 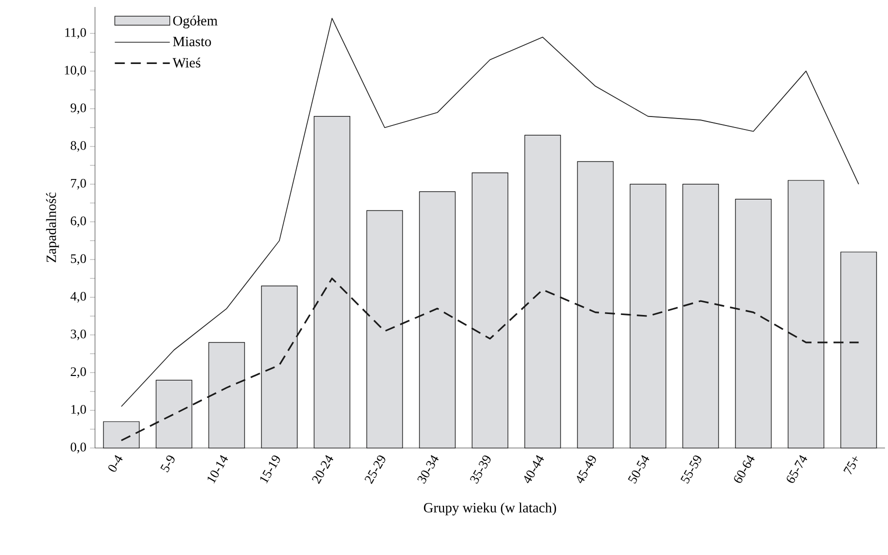 I want to click on y-tick-label: 11,0, so click(x=75, y=33).